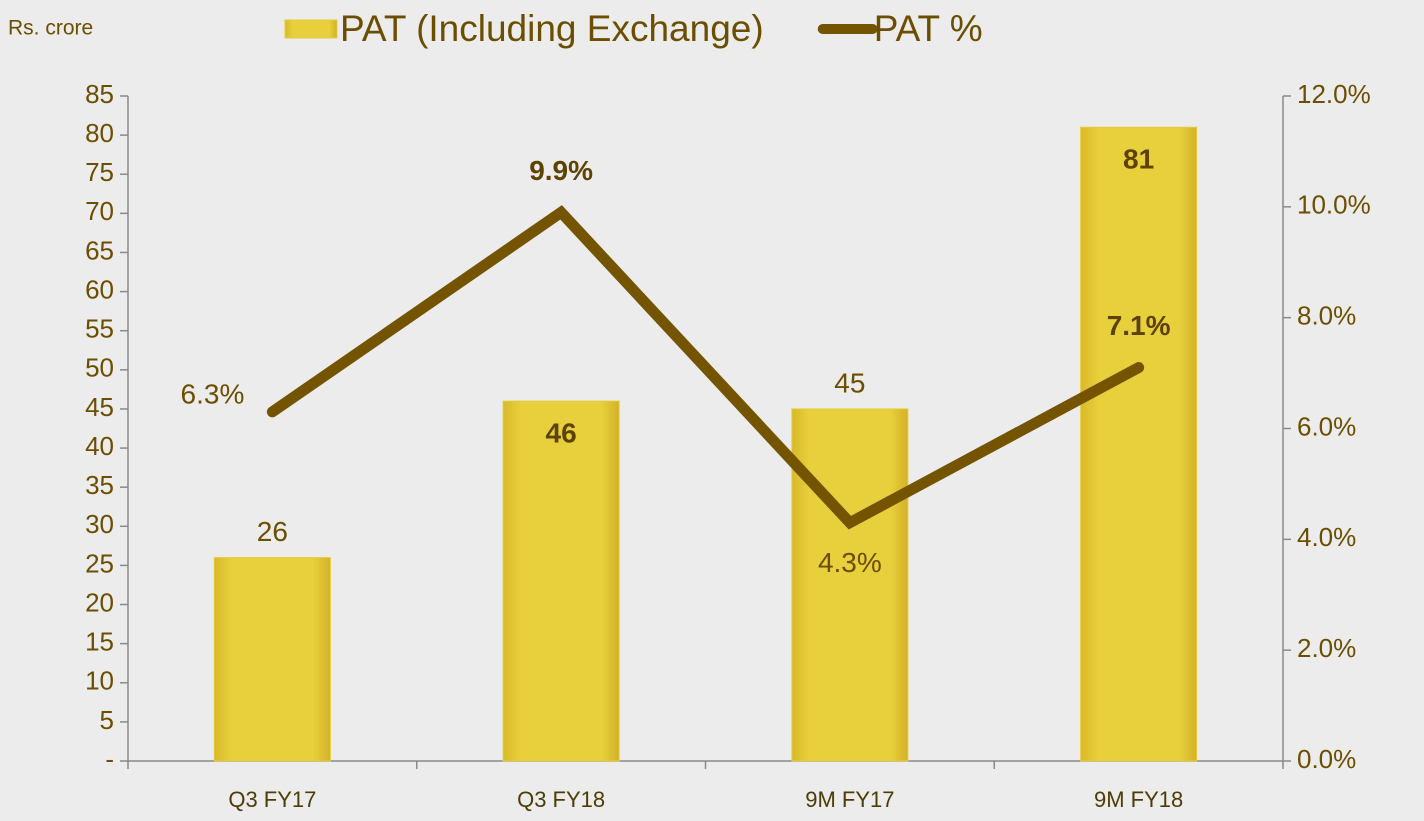  What do you see at coordinates (561, 170) in the screenshot?
I see `line-value-label: 9.9%` at bounding box center [561, 170].